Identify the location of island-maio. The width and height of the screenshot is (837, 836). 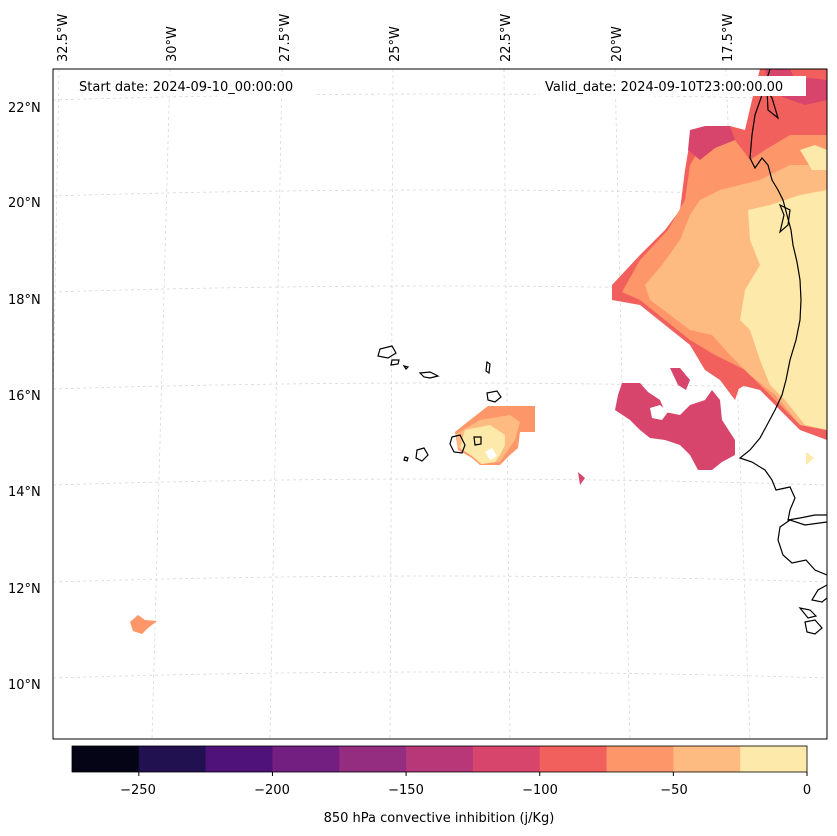
(477, 441).